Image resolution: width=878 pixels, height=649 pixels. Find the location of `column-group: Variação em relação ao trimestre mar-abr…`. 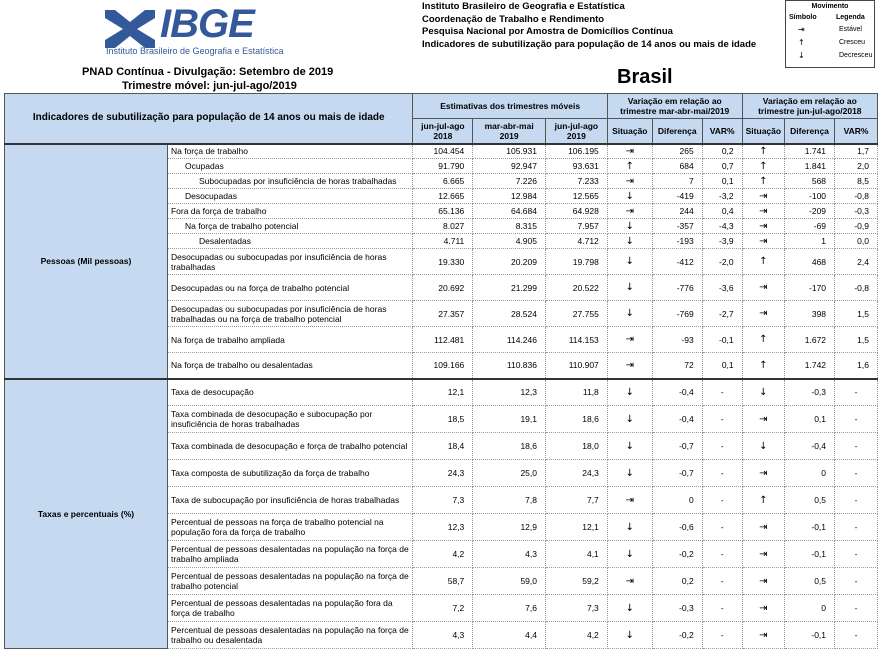

column-group: Variação em relação ao trimestre mar-abr… is located at coordinates (674, 106).